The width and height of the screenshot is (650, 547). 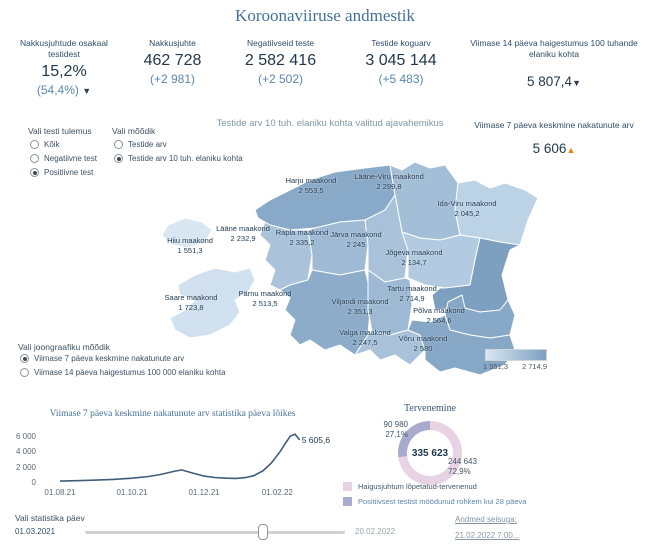 I want to click on slider-end-date: 20.02.2022, so click(x=375, y=531).